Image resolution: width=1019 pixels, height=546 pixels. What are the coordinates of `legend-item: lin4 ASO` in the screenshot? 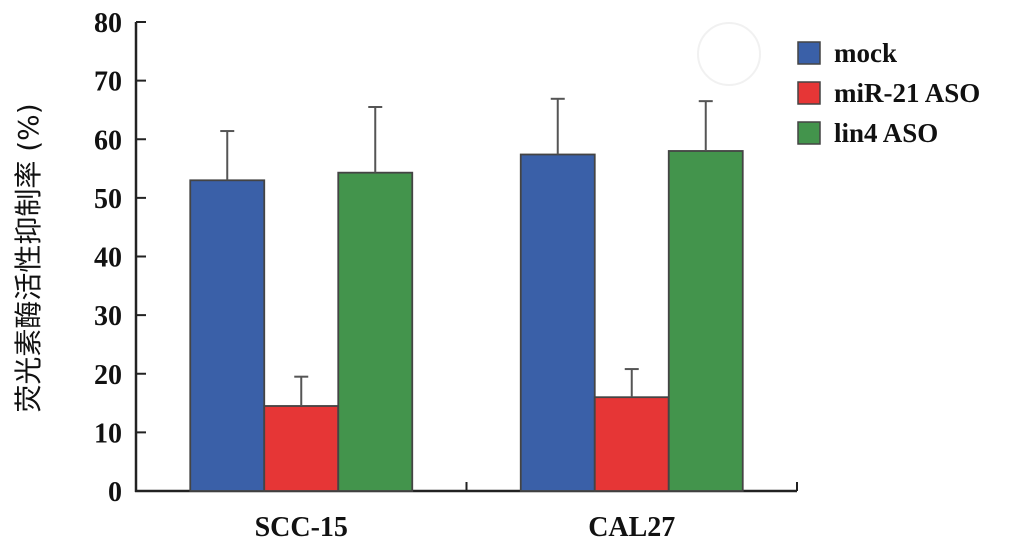 It's located at (867, 133).